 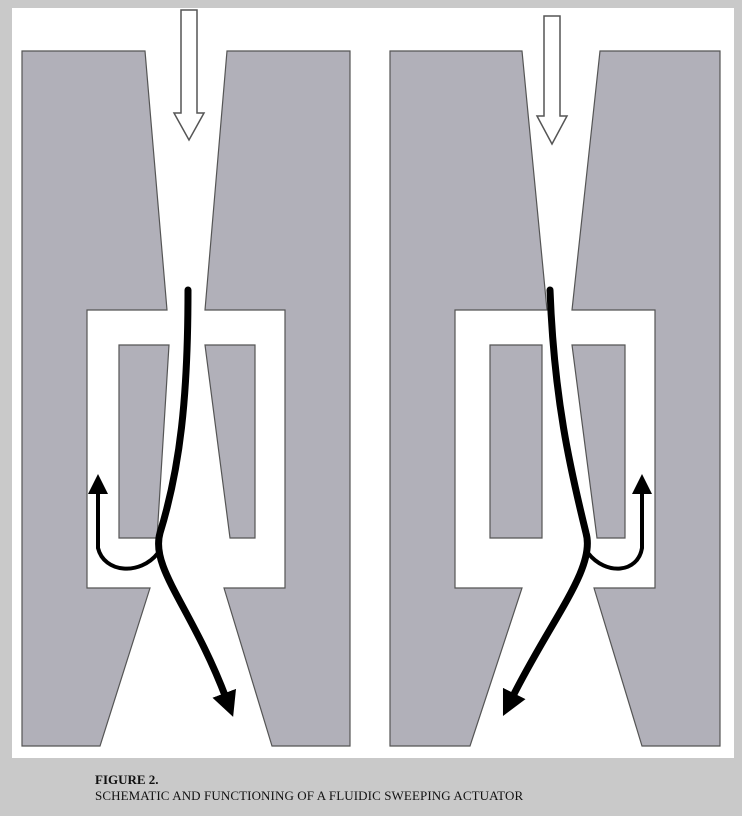 I want to click on figure-label: FIGURE 2., so click(x=127, y=779).